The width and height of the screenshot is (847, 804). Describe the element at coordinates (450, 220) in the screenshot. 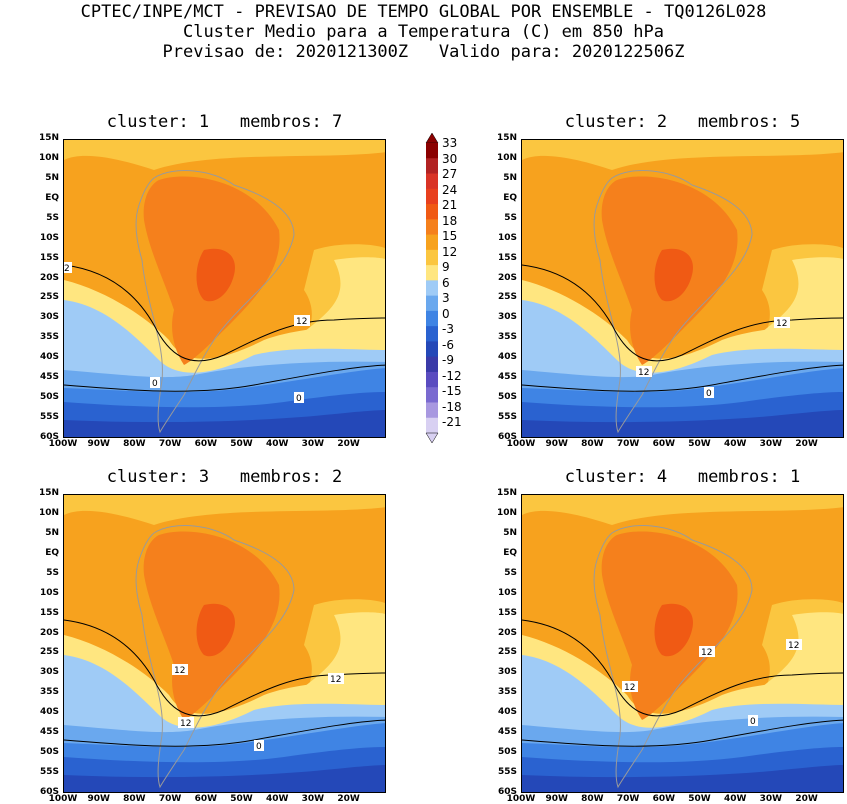

I see `colorbar-label: 18` at that location.